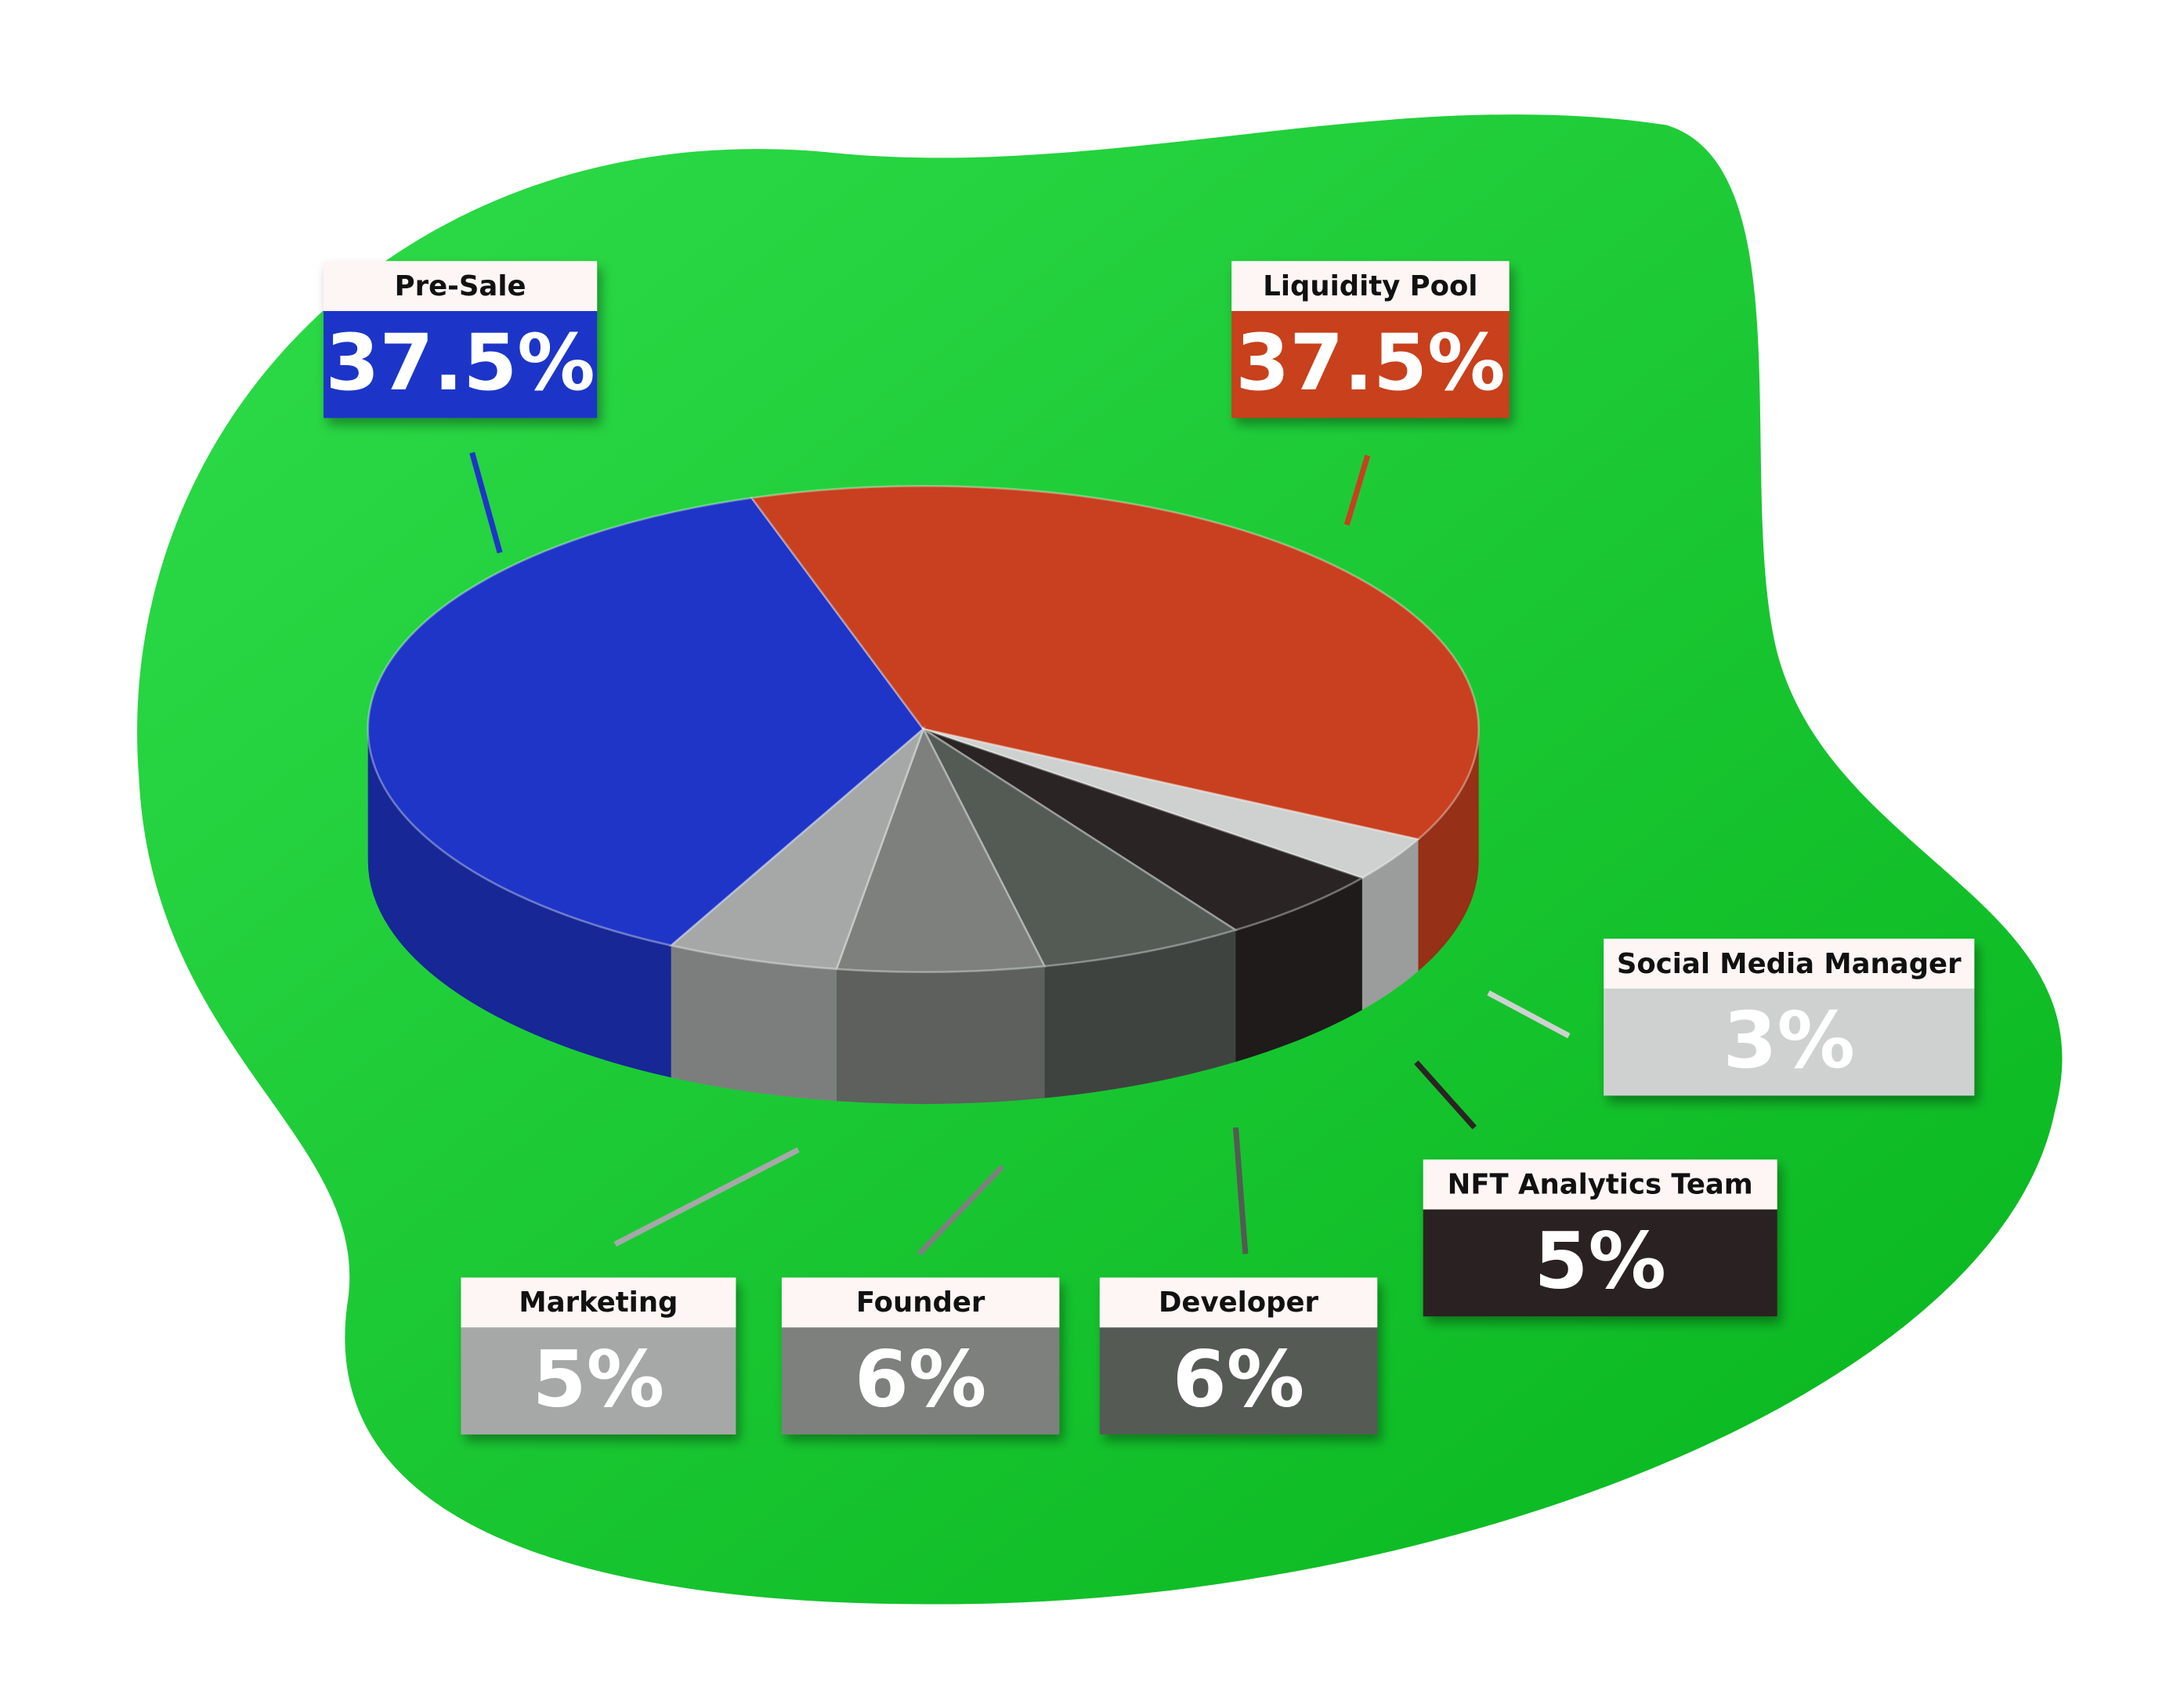  I want to click on label-name: Founder, so click(920, 1302).